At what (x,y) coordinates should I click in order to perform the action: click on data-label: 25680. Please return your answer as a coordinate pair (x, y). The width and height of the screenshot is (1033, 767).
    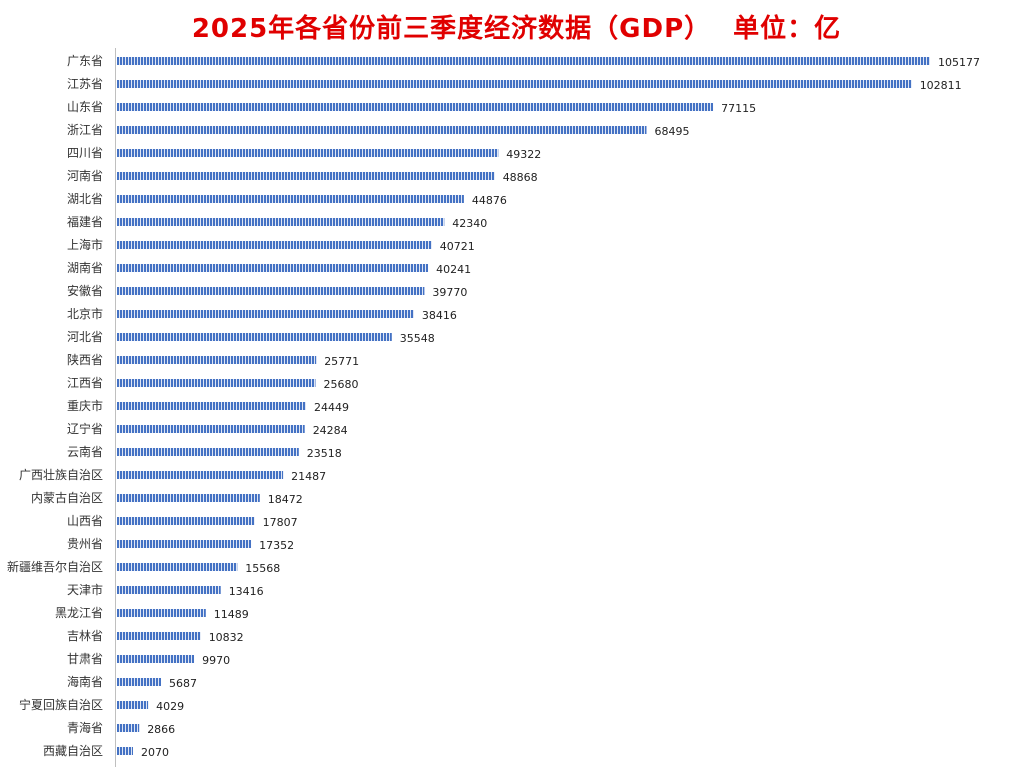
    Looking at the image, I should click on (341, 384).